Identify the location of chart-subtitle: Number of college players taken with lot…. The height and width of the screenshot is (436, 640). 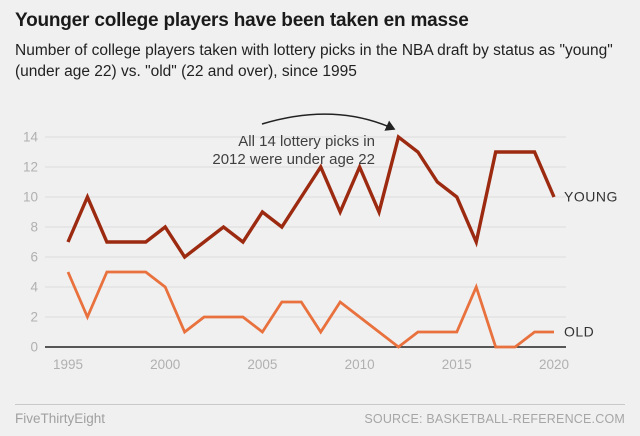
(314, 61).